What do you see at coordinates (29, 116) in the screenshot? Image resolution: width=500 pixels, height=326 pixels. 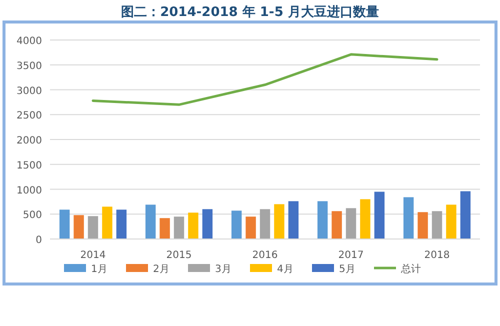 I see `y-tick-label: 2500` at bounding box center [29, 116].